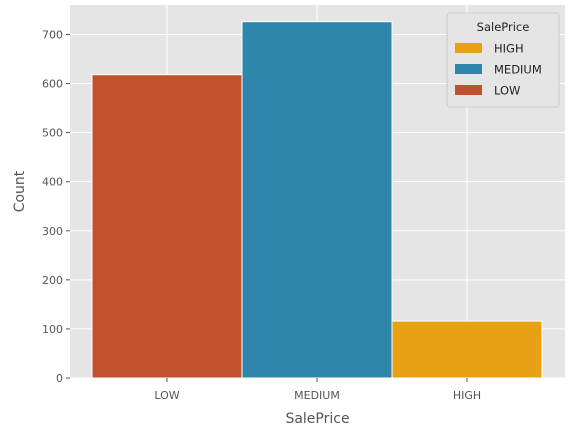 The width and height of the screenshot is (573, 435). Describe the element at coordinates (52, 329) in the screenshot. I see `y-tick-label: 100` at that location.